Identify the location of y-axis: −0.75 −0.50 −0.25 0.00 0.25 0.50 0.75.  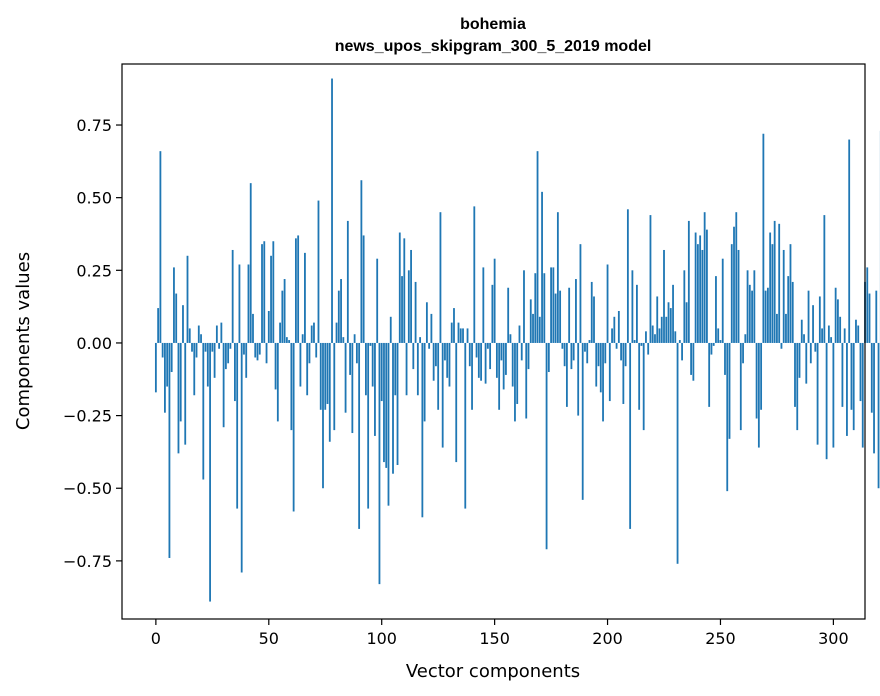
(92, 343).